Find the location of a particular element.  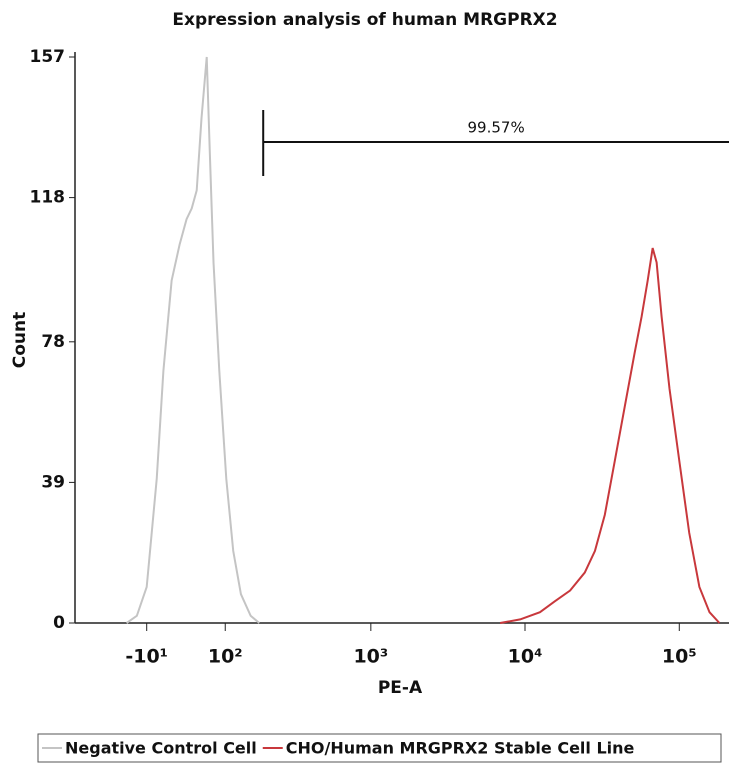

legend-label: Negative Control Cell is located at coordinates (161, 748).